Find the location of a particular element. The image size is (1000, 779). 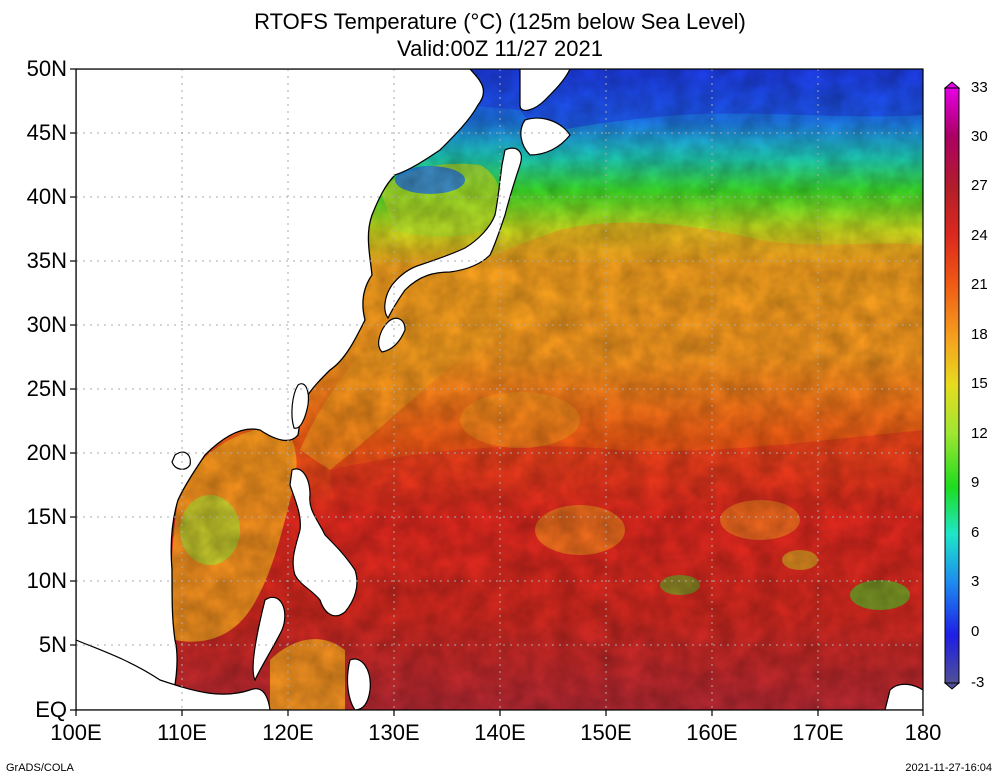

colorbar-scale is located at coordinates (952, 385).